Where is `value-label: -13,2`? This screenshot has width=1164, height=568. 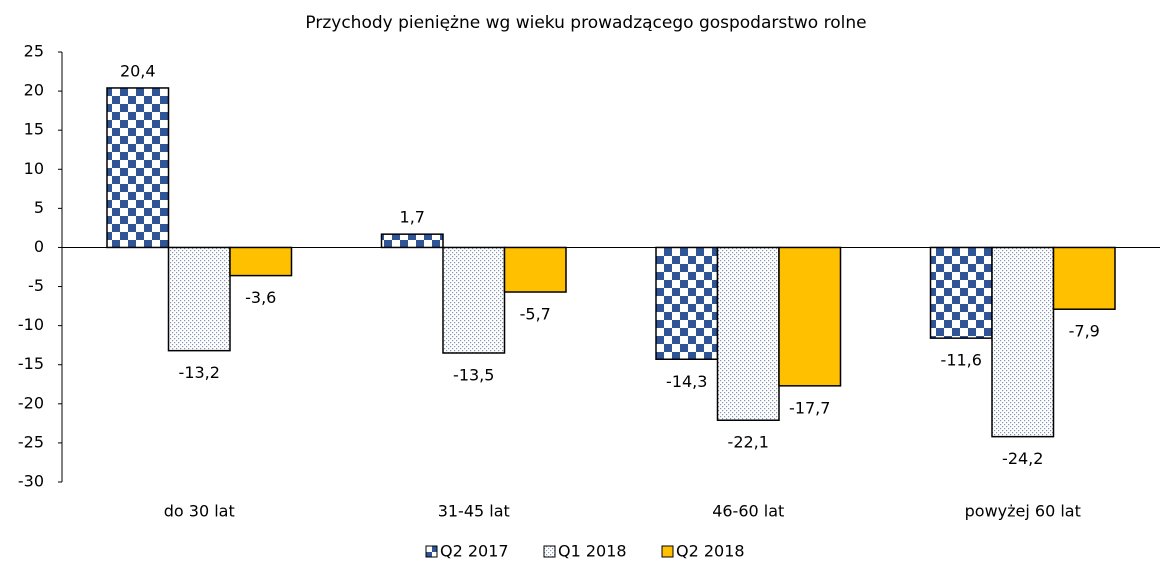
value-label: -13,2 is located at coordinates (199, 372).